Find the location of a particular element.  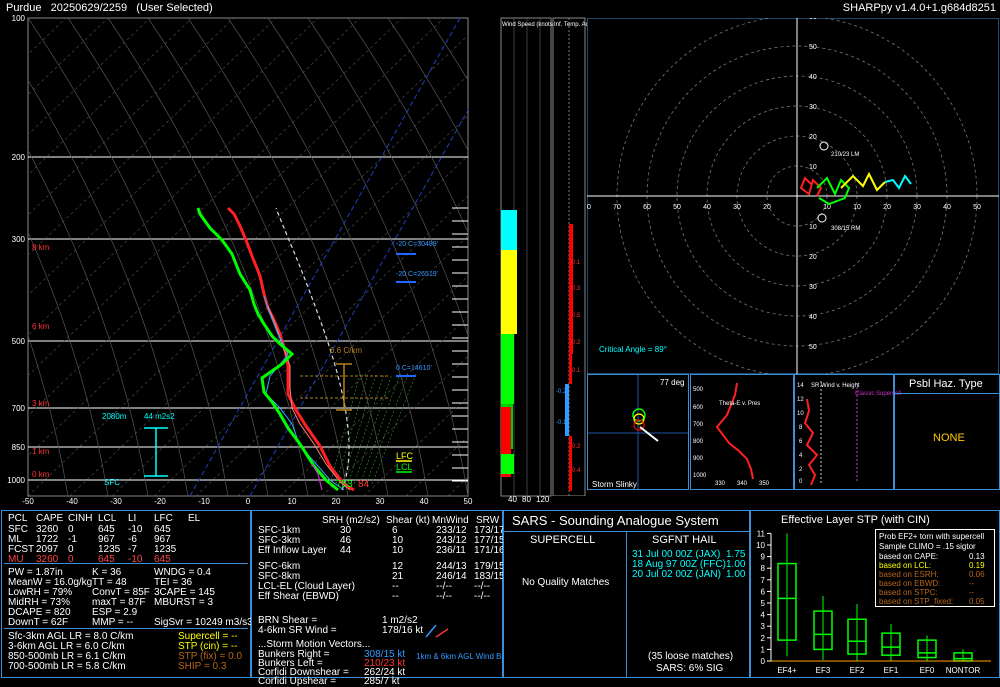

hodo-x-label: 50 is located at coordinates (677, 207).